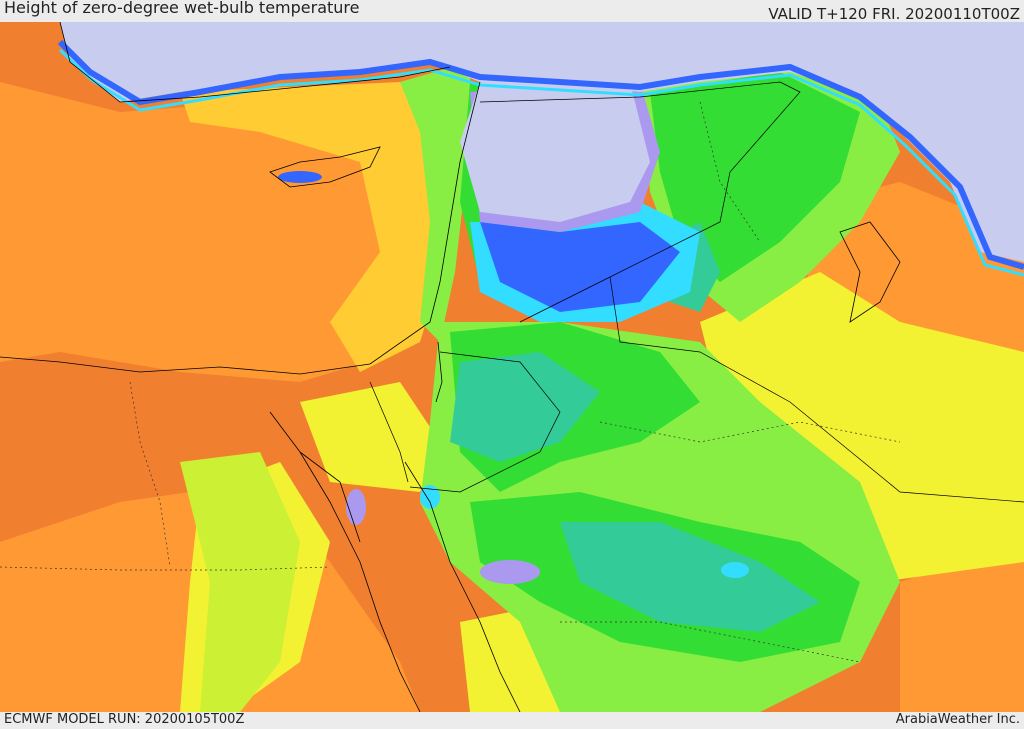 Image resolution: width=1024 pixels, height=729 pixels. Describe the element at coordinates (240, 582) in the screenshot. I see `yellowgreen-field-west` at that location.